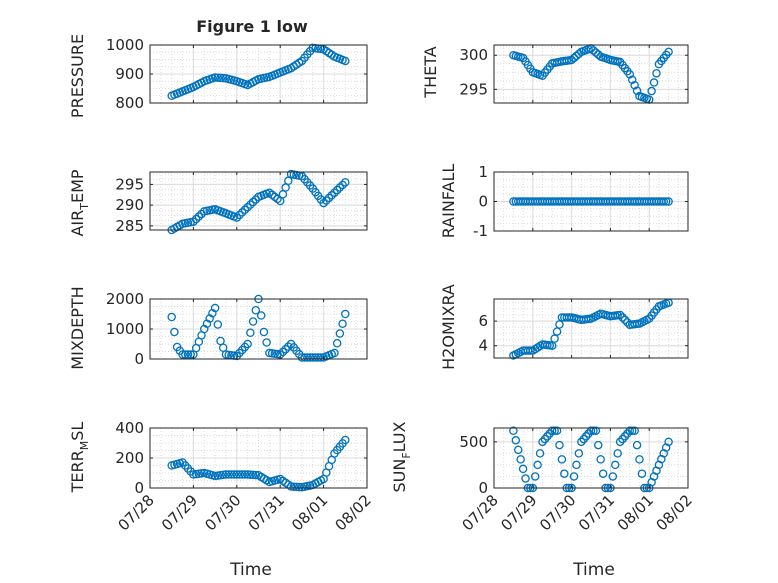 The image size is (778, 583). I want to click on y-tick-label: 1000, so click(125, 45).